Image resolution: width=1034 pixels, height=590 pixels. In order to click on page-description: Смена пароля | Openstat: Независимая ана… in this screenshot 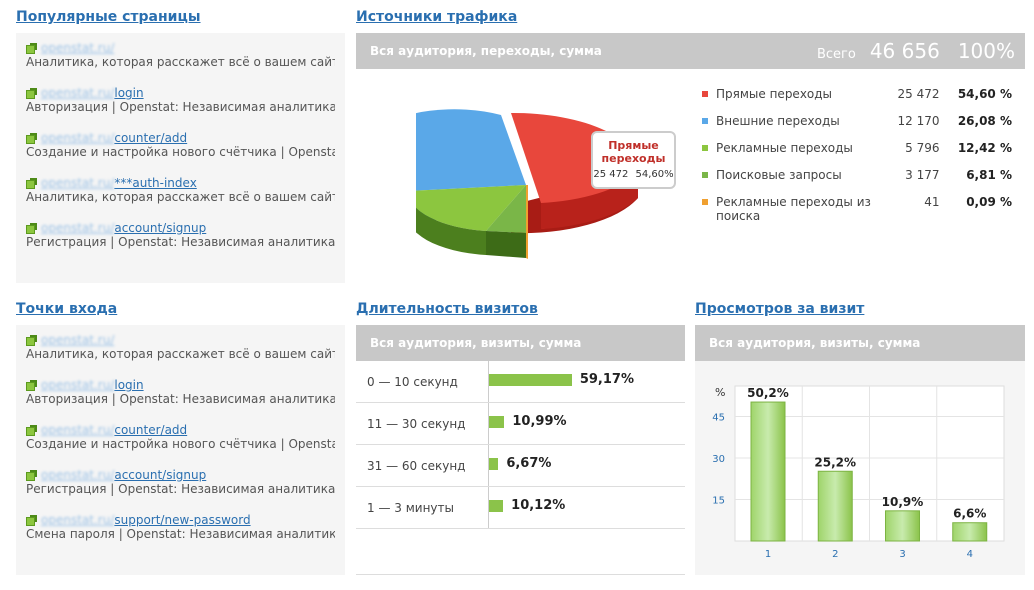, I will do `click(180, 534)`.